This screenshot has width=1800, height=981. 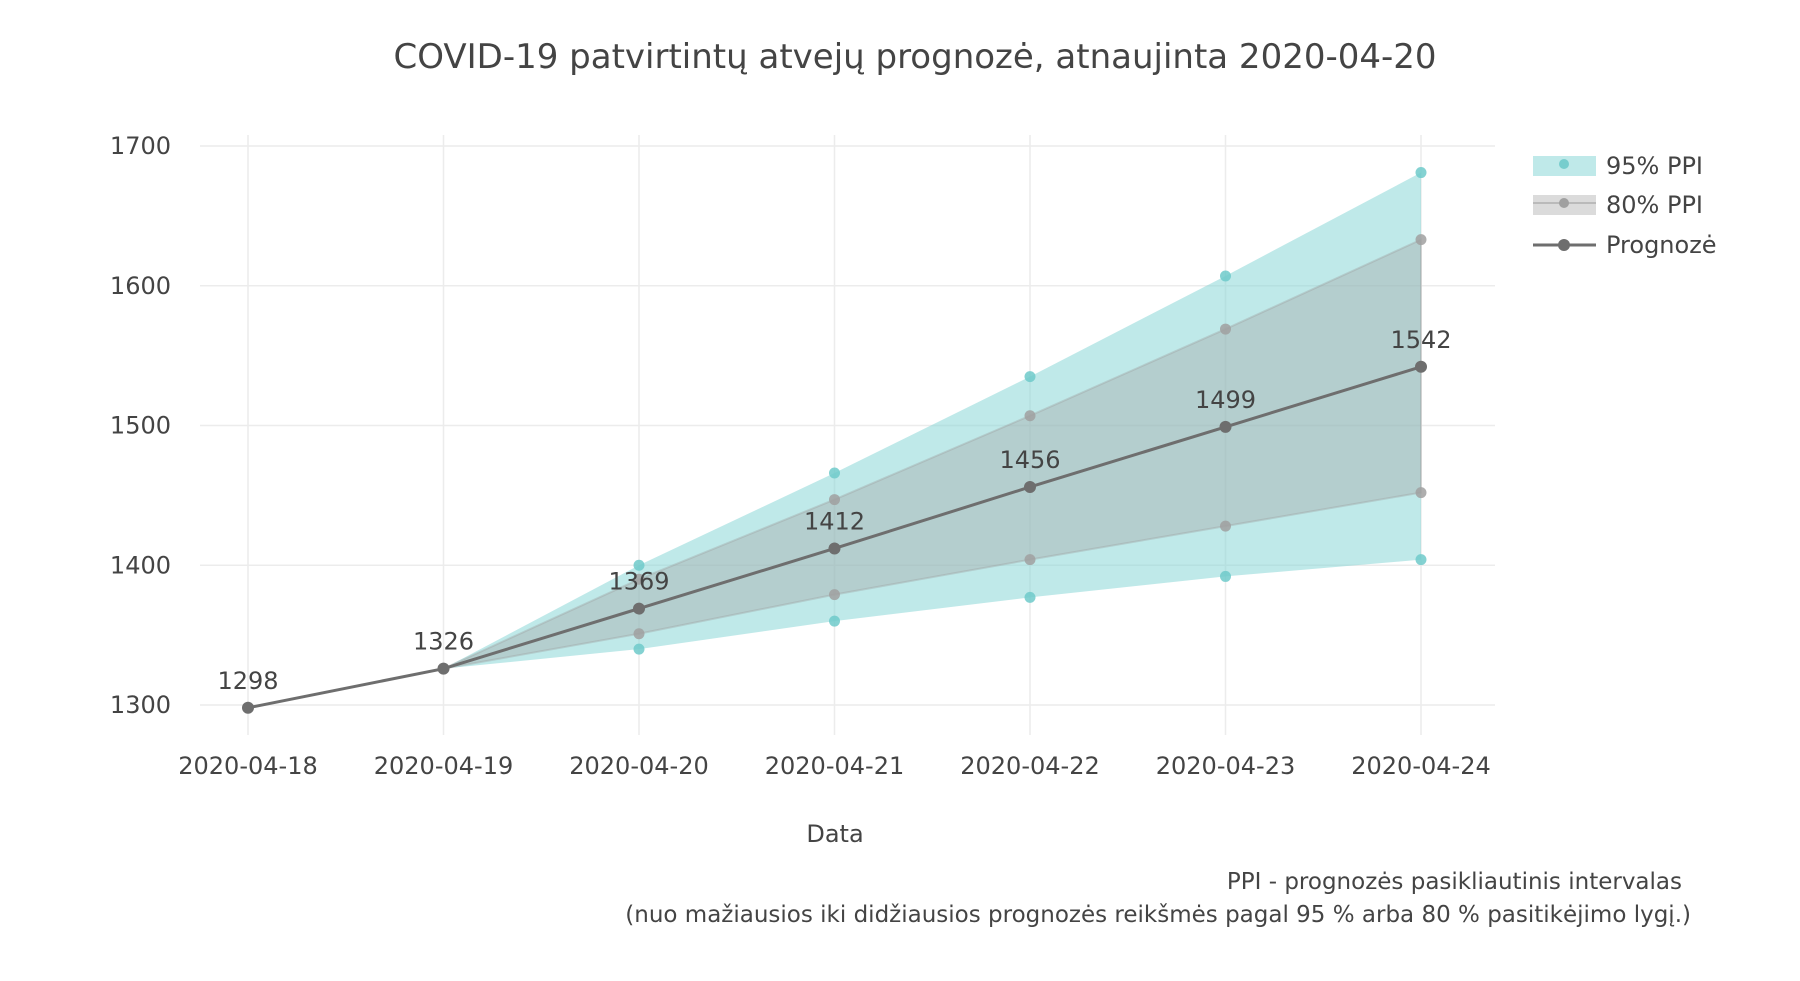 I want to click on legend-label-80: 80% PPI, so click(x=1654, y=205).